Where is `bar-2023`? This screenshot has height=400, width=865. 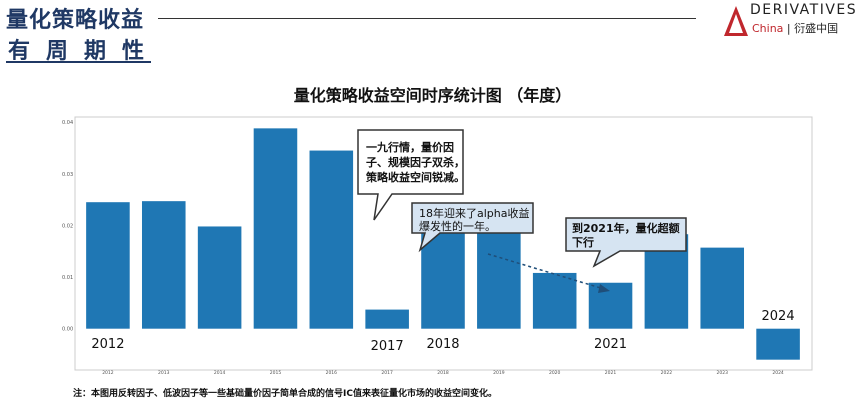
bar-2023 is located at coordinates (722, 288).